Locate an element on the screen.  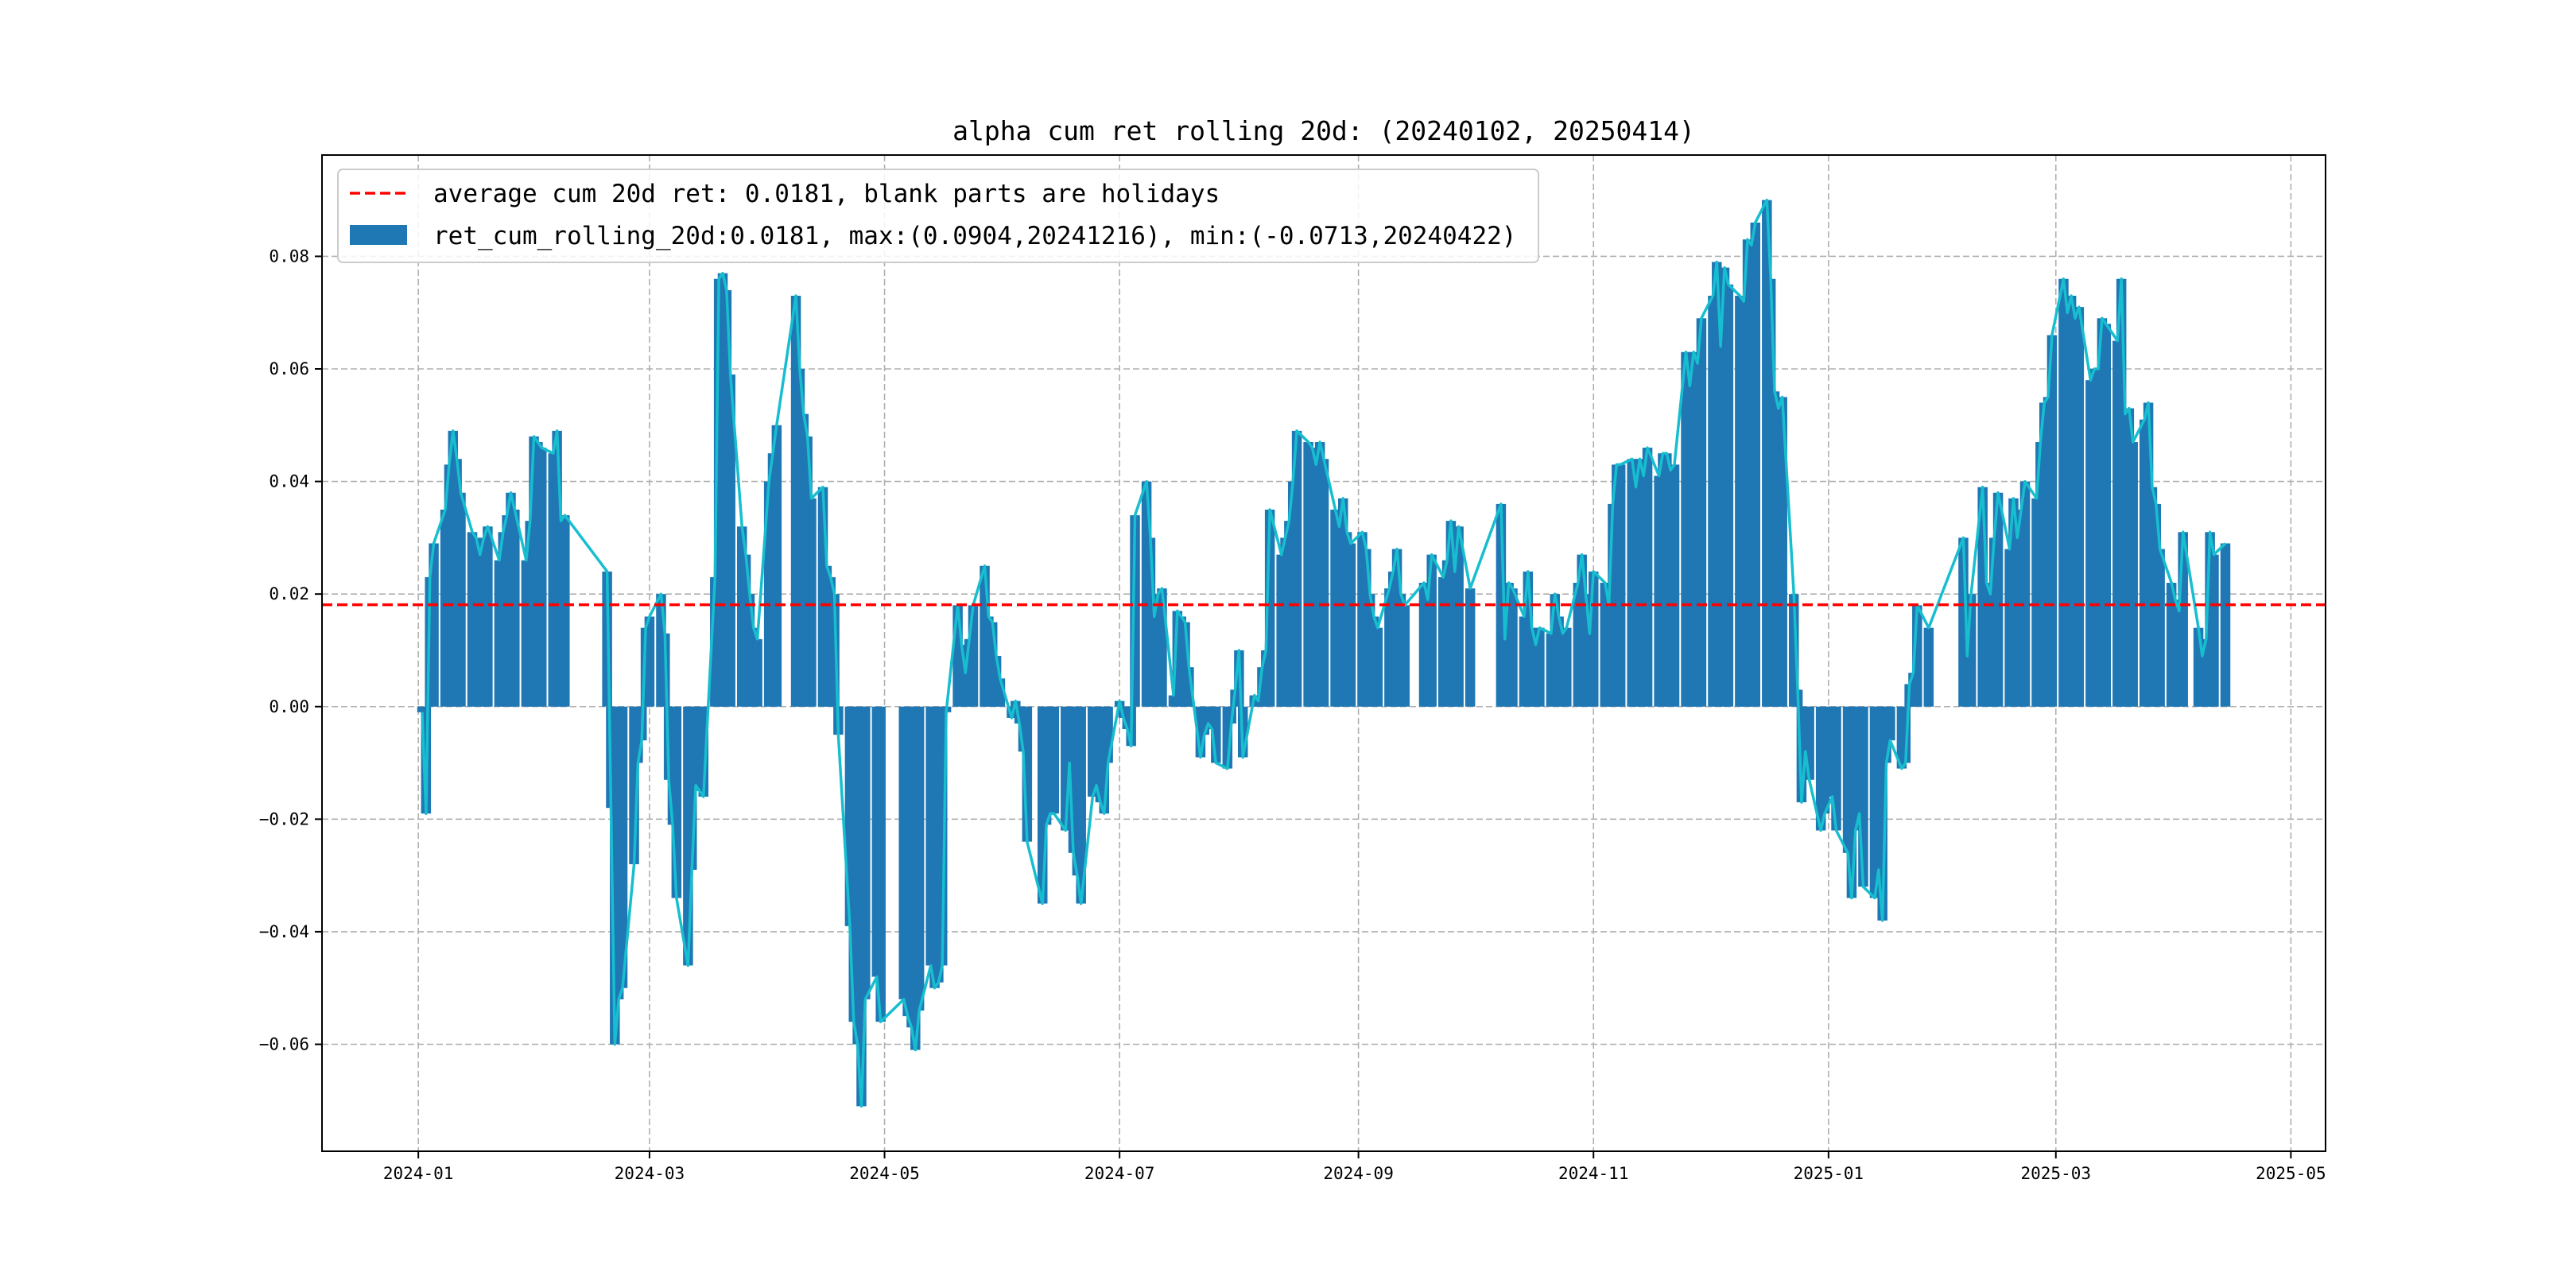
x-tick-label: 2024-11 is located at coordinates (1593, 1173).